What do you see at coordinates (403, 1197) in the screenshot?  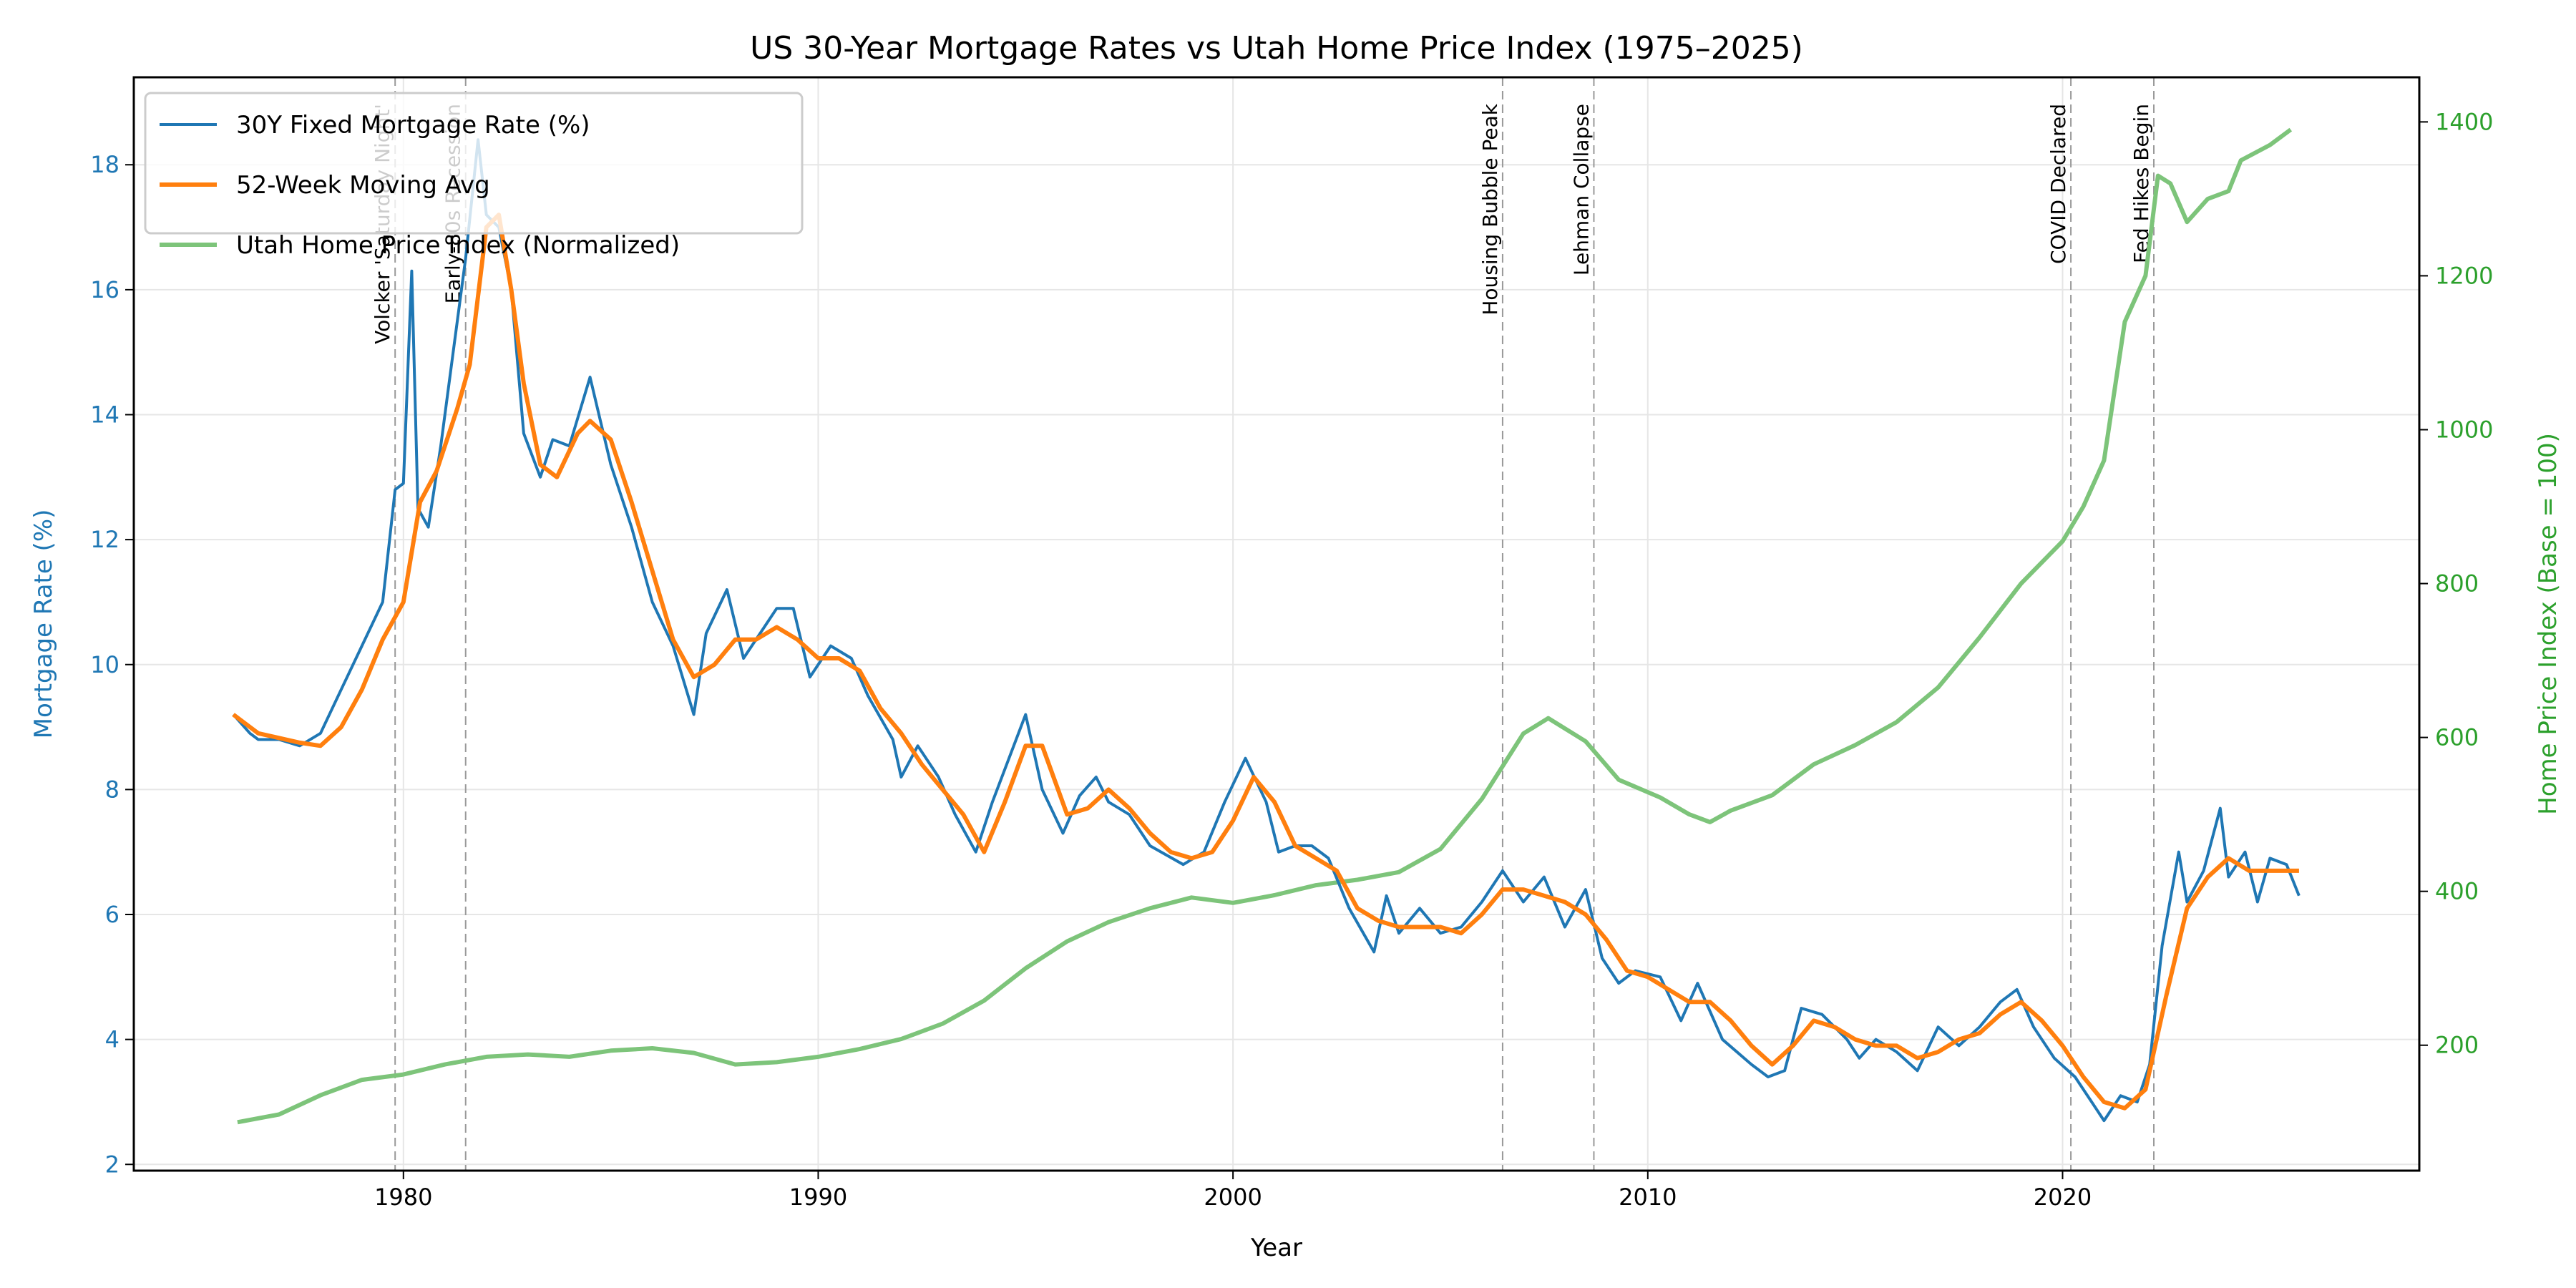 I see `x-tick-label: 1980` at bounding box center [403, 1197].